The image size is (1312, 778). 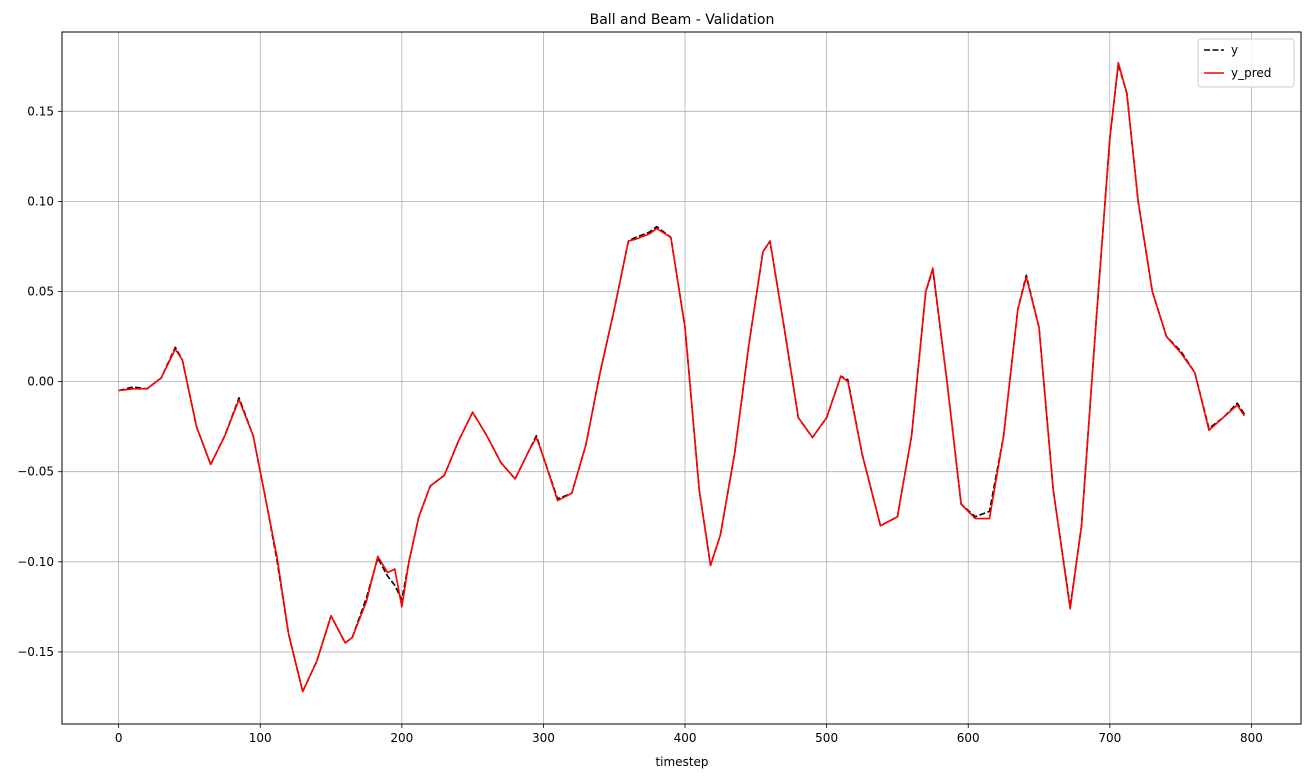 I want to click on legend: y y_pred, so click(x=1246, y=63).